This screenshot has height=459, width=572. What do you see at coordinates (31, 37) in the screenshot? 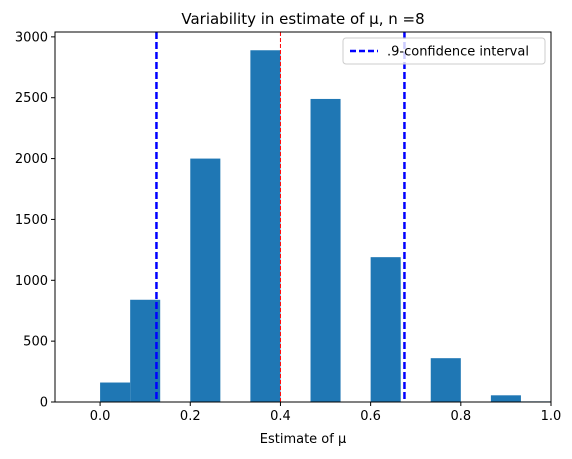
I see `y-tick-label: 3000` at bounding box center [31, 37].